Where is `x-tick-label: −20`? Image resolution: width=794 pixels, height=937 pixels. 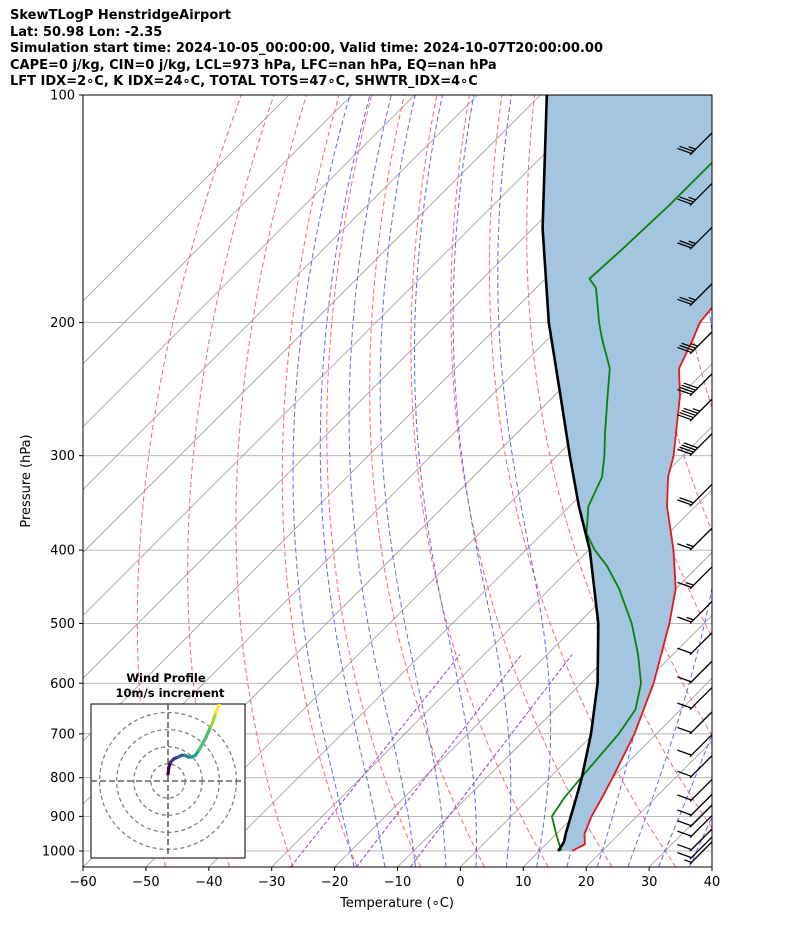 x-tick-label: −20 is located at coordinates (334, 882).